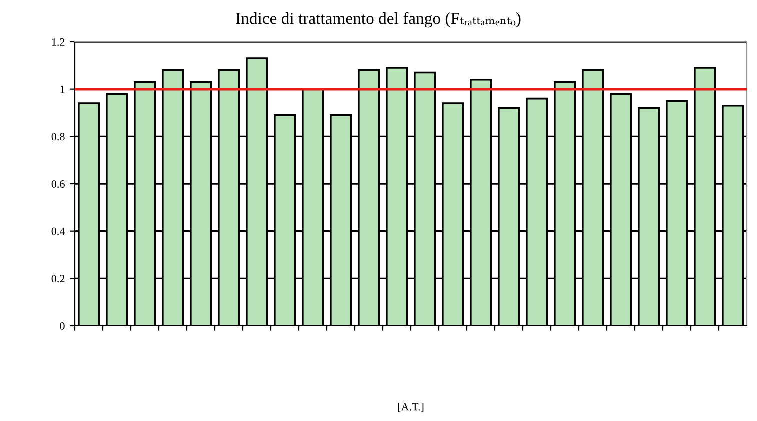 Image resolution: width=757 pixels, height=421 pixels. Describe the element at coordinates (62, 90) in the screenshot. I see `y-tick-label: 1` at that location.